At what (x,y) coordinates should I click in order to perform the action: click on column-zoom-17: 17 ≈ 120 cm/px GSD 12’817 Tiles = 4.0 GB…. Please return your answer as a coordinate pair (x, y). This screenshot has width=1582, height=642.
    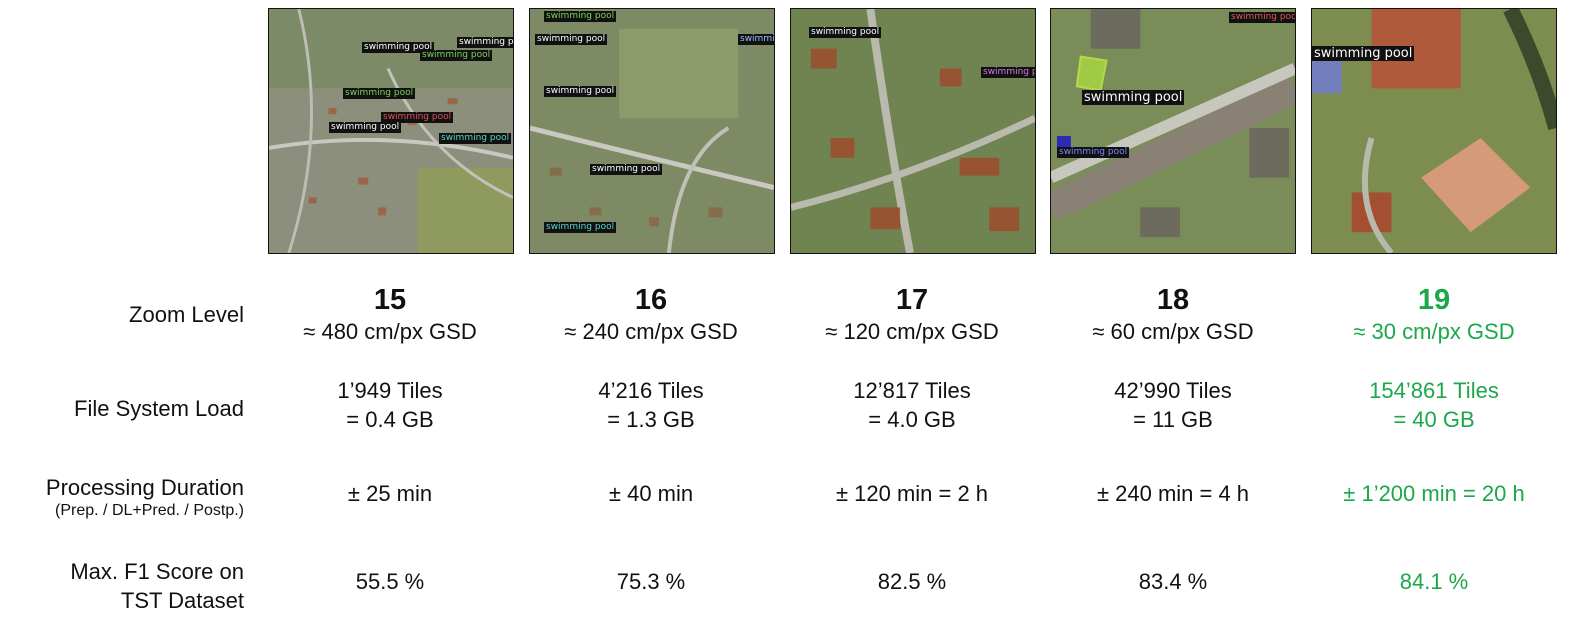
    Looking at the image, I should click on (912, 439).